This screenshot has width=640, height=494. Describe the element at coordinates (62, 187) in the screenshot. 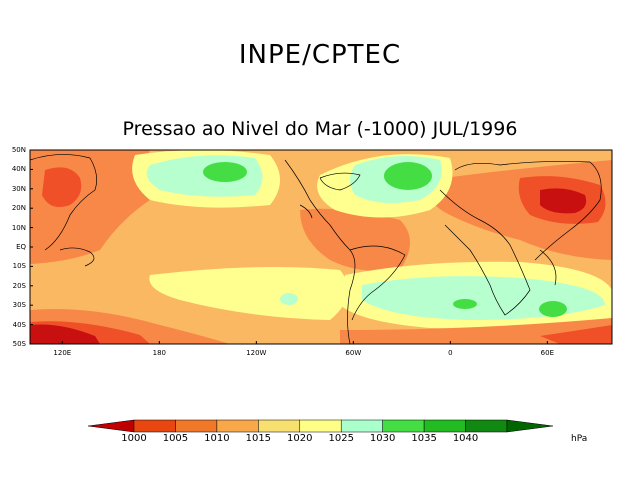

I see `east-asia-low` at that location.